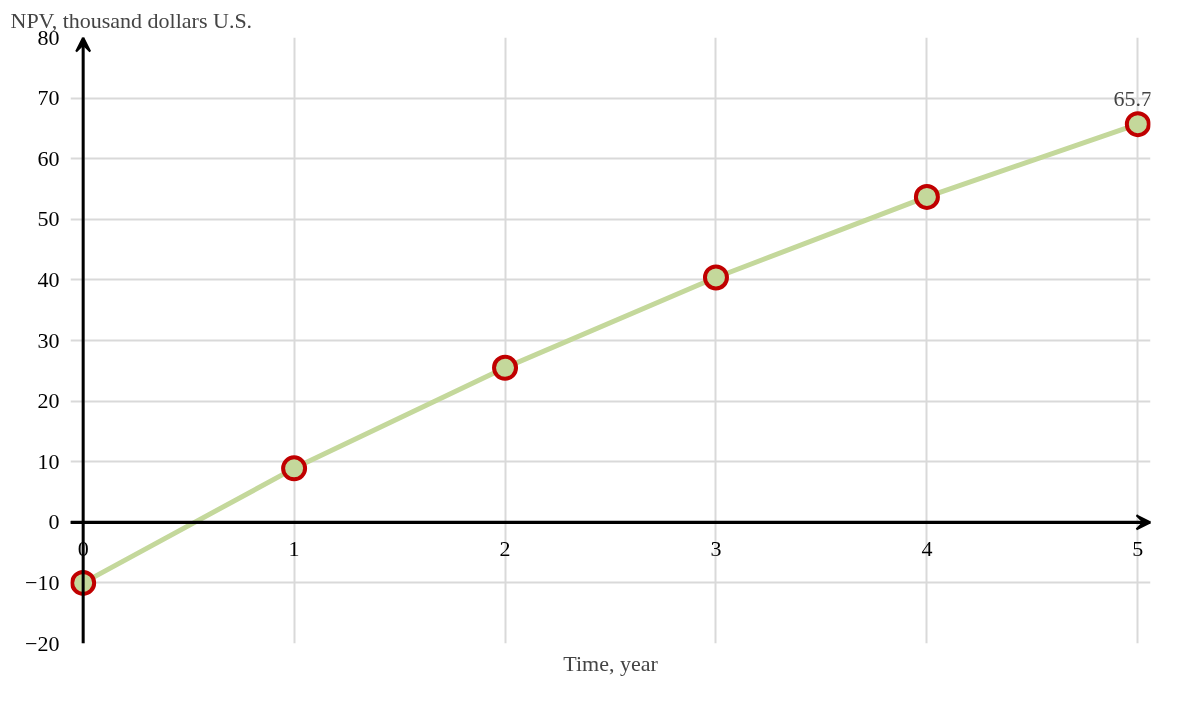 This screenshot has width=1200, height=710. I want to click on x-axis-title: Time, year, so click(611, 663).